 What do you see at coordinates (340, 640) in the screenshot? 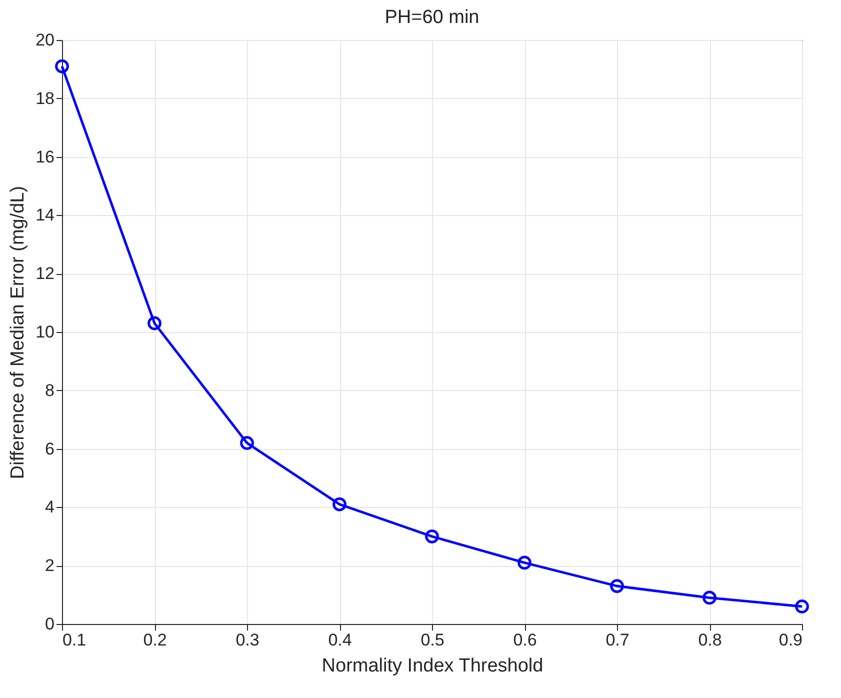
I see `x-tick-label: 0.4` at bounding box center [340, 640].